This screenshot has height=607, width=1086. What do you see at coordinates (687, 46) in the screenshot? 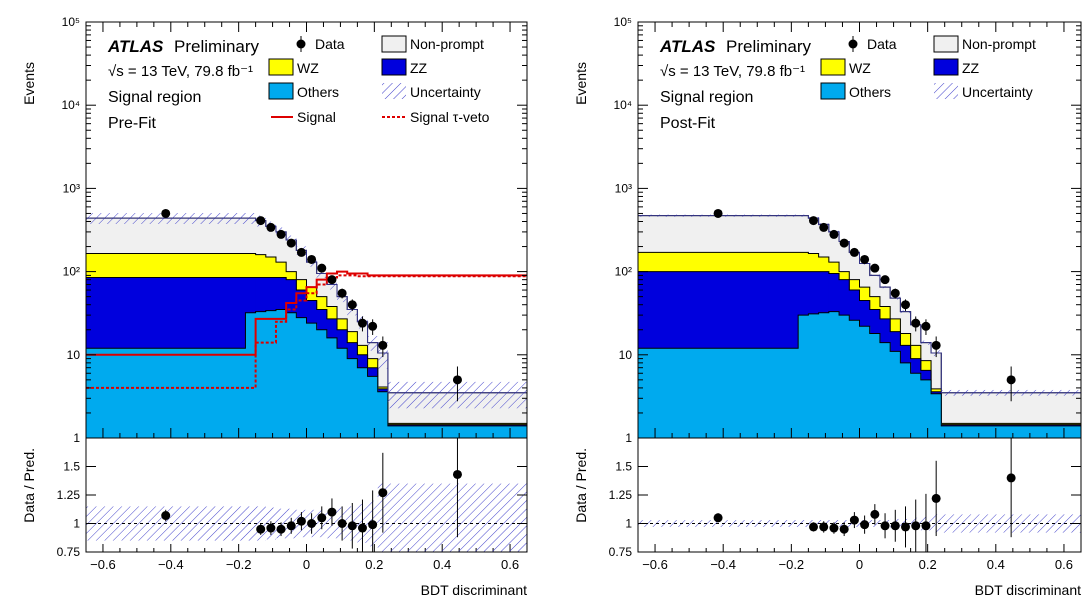
I see `atlas-label: ATLAS` at bounding box center [687, 46].